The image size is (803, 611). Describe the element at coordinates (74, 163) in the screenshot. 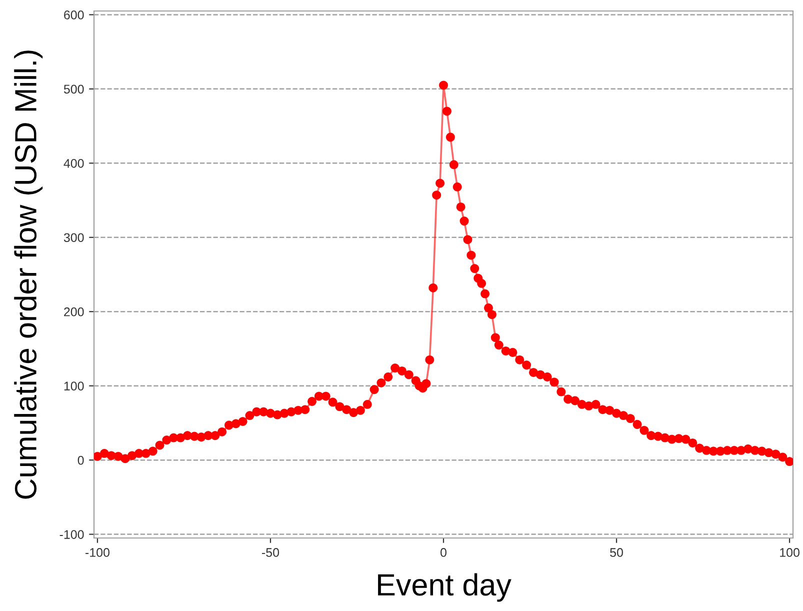

I see `y-tick-label: 400` at that location.